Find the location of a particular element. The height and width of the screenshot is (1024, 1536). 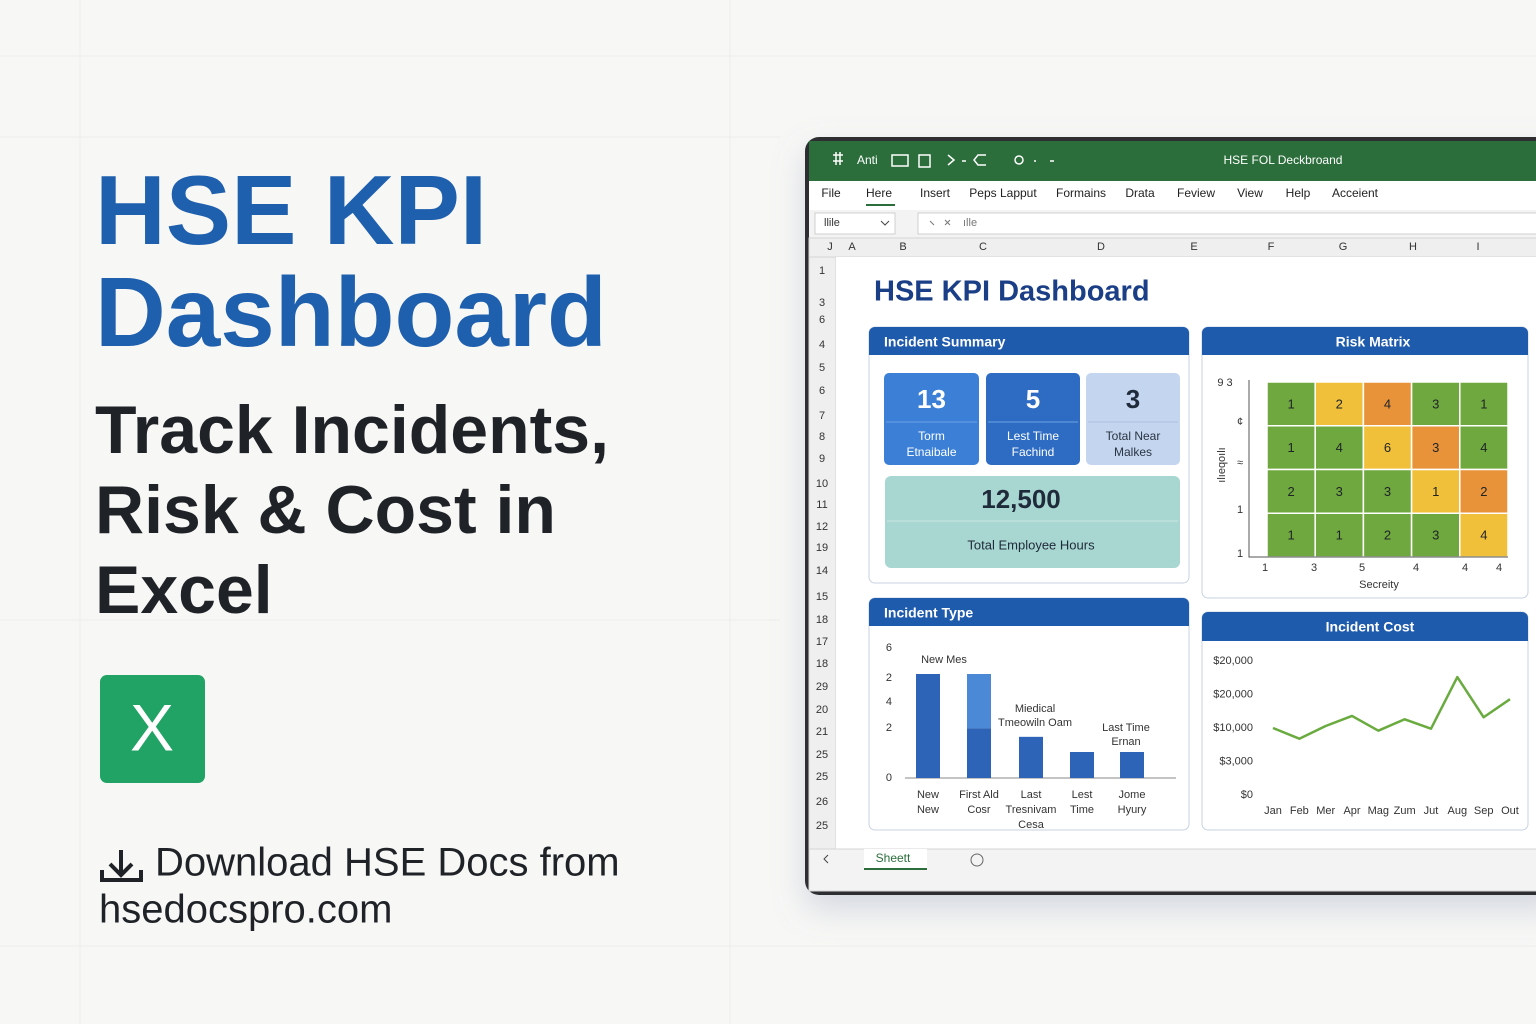

annotation: Tmeowiln Oam is located at coordinates (1035, 723).